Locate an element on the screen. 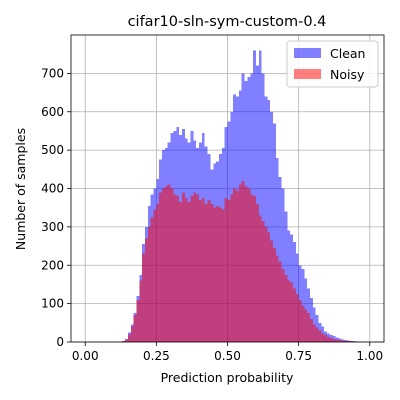 The image size is (400, 400). x-axis-label: Prediction probability is located at coordinates (227, 377).